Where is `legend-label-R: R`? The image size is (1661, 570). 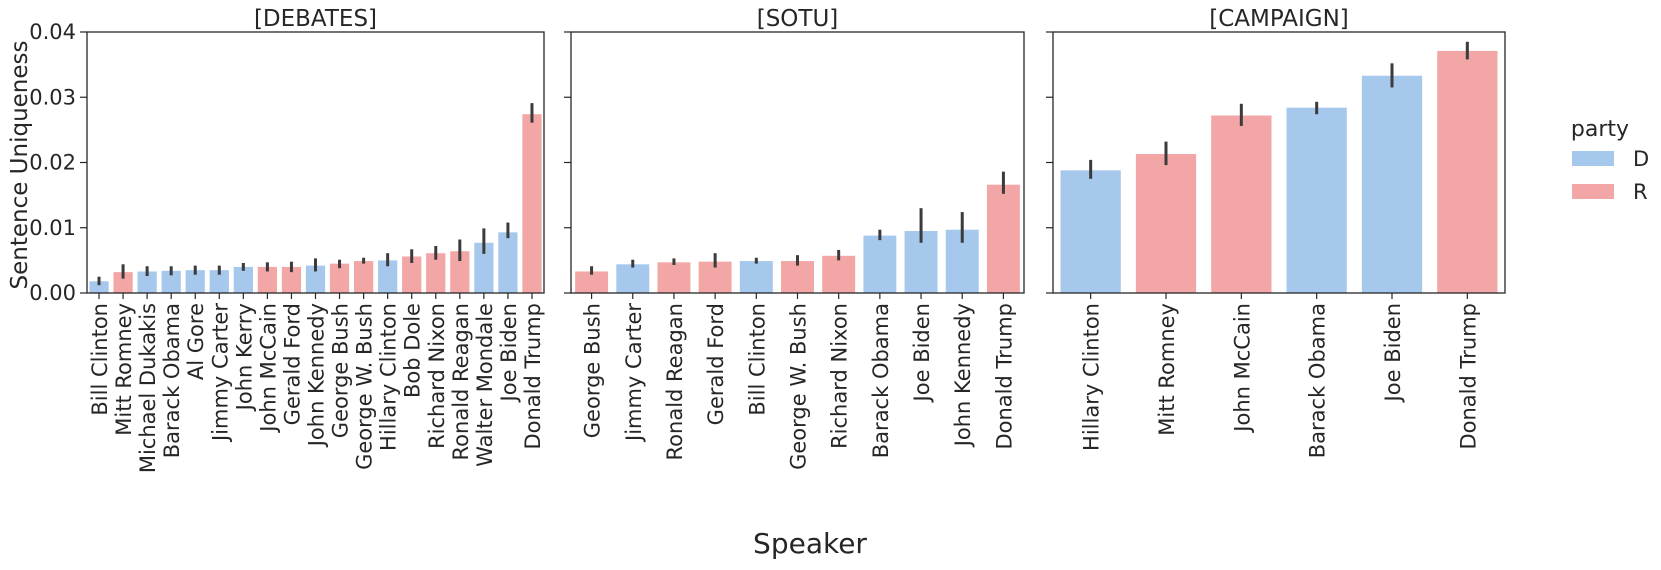
legend-label-R: R is located at coordinates (1640, 192).